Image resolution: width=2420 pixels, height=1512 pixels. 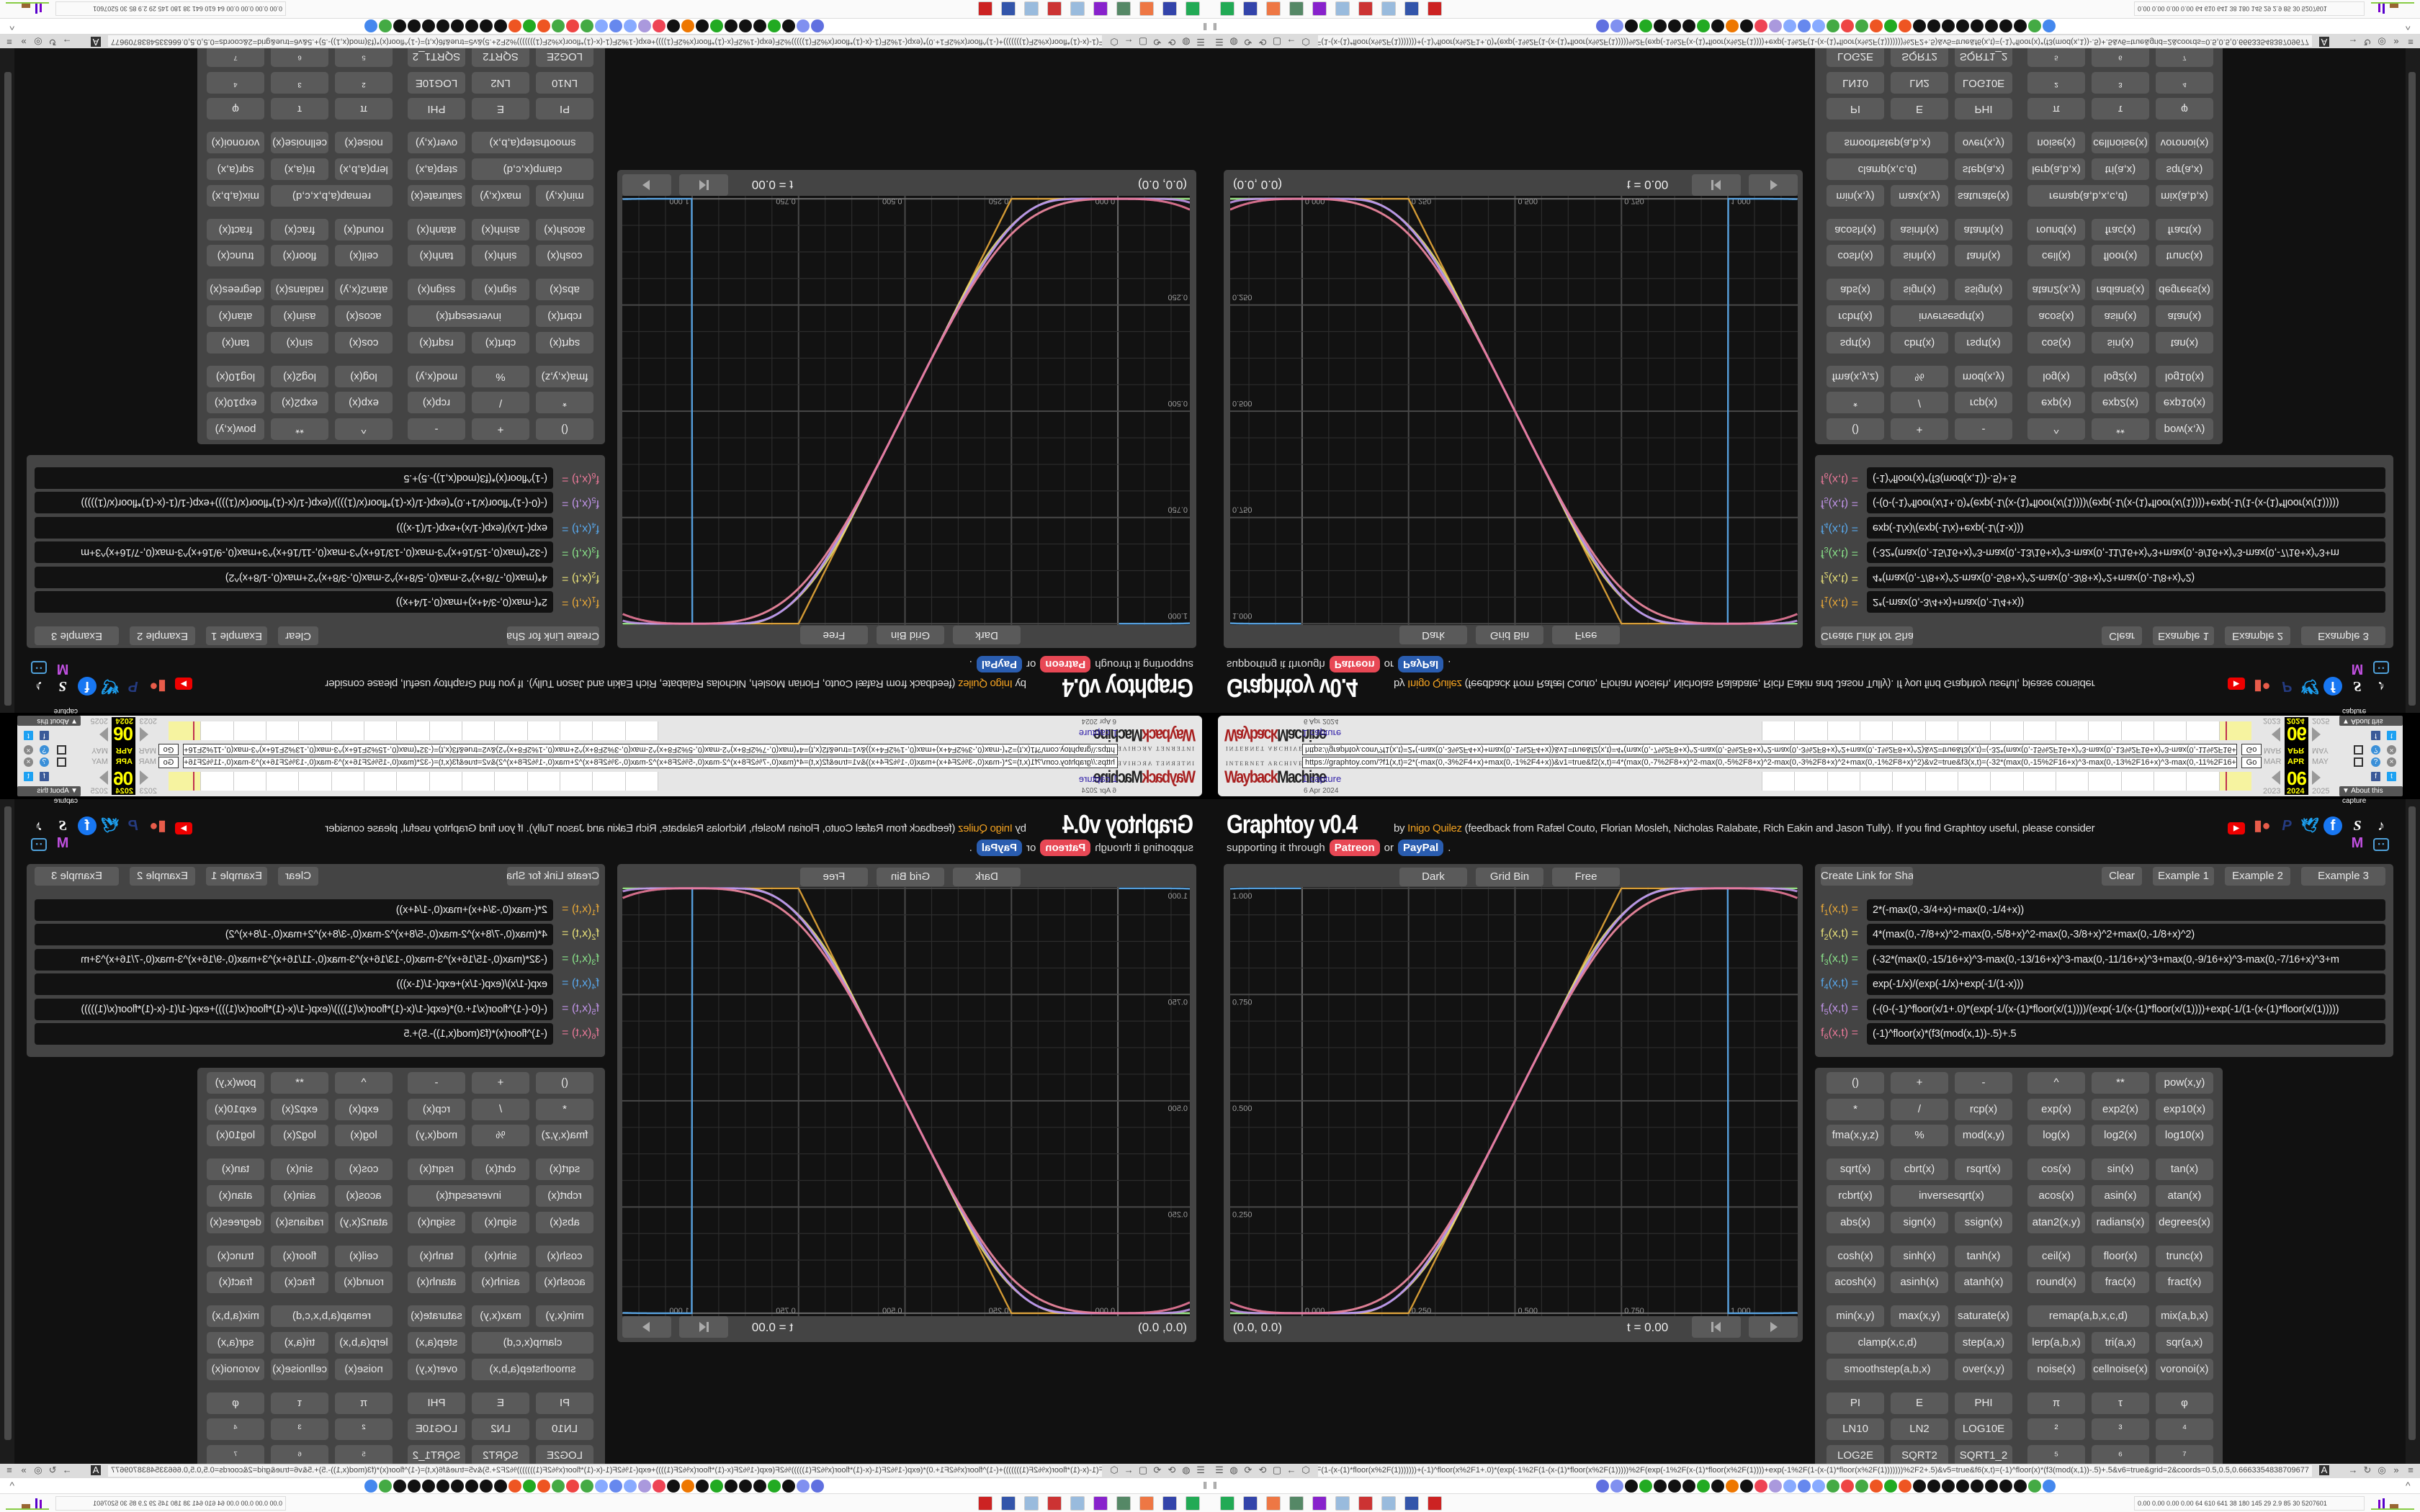 I want to click on dark-button: Dark, so click(x=1433, y=635).